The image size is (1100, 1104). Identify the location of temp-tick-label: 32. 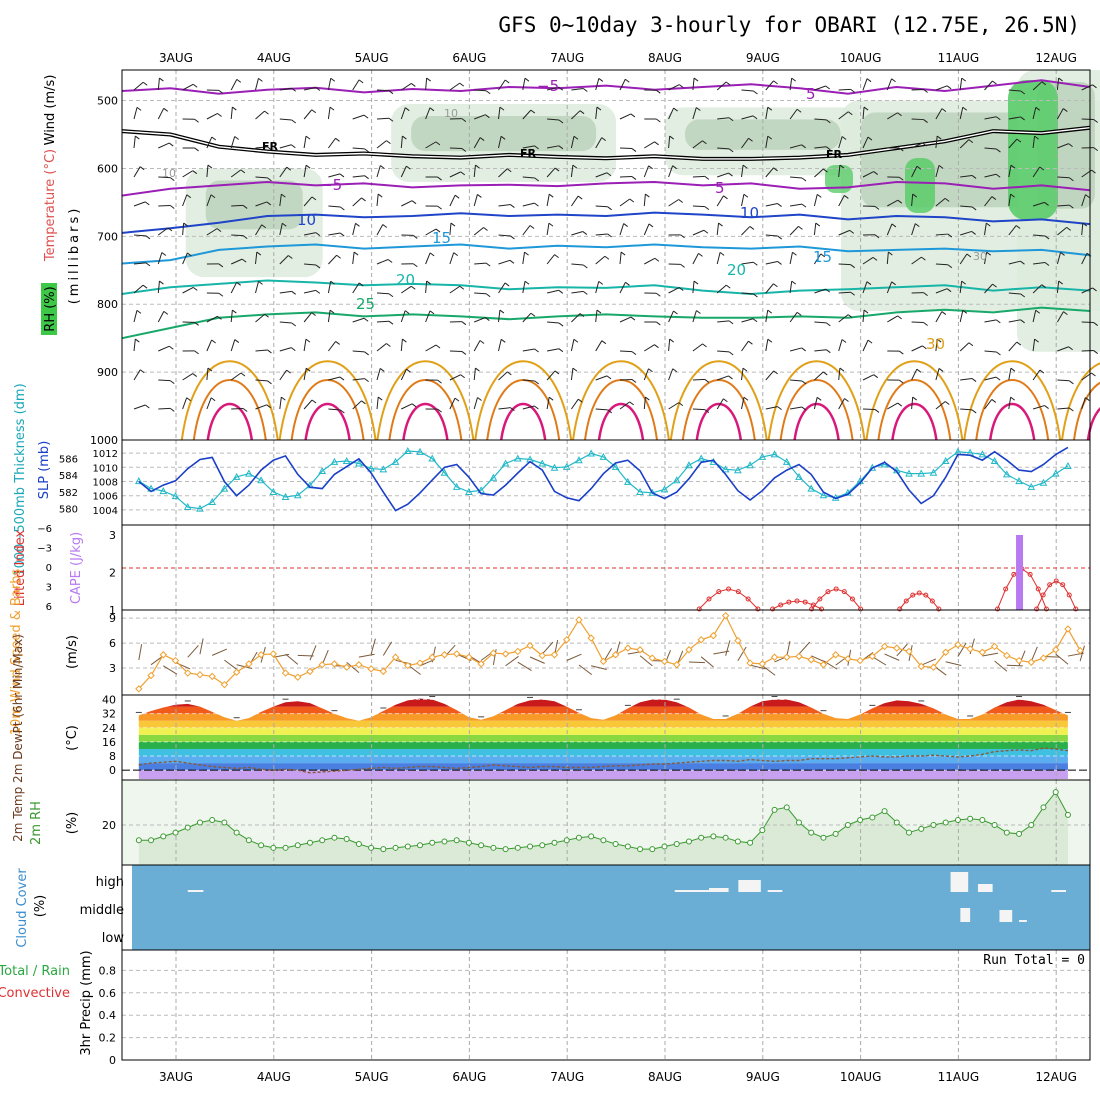
(109, 714).